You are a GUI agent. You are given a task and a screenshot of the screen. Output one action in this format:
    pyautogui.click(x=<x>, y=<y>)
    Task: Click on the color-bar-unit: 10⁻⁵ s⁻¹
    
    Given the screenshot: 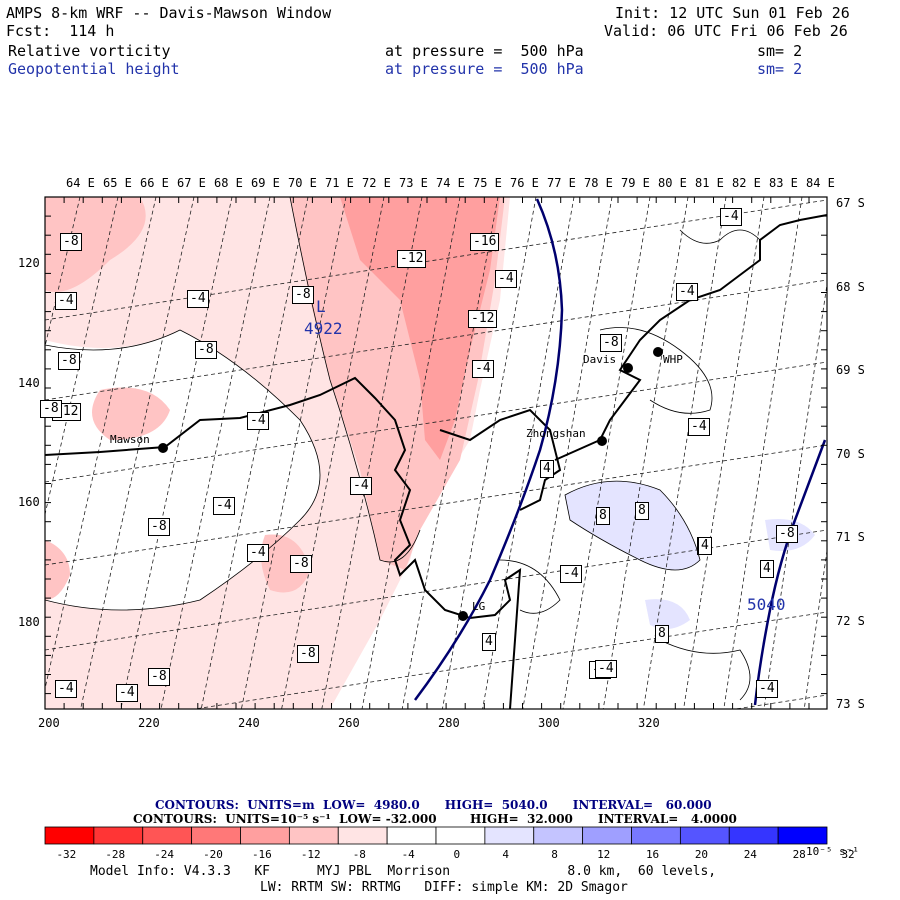 What is the action you would take?
    pyautogui.click(x=832, y=851)
    